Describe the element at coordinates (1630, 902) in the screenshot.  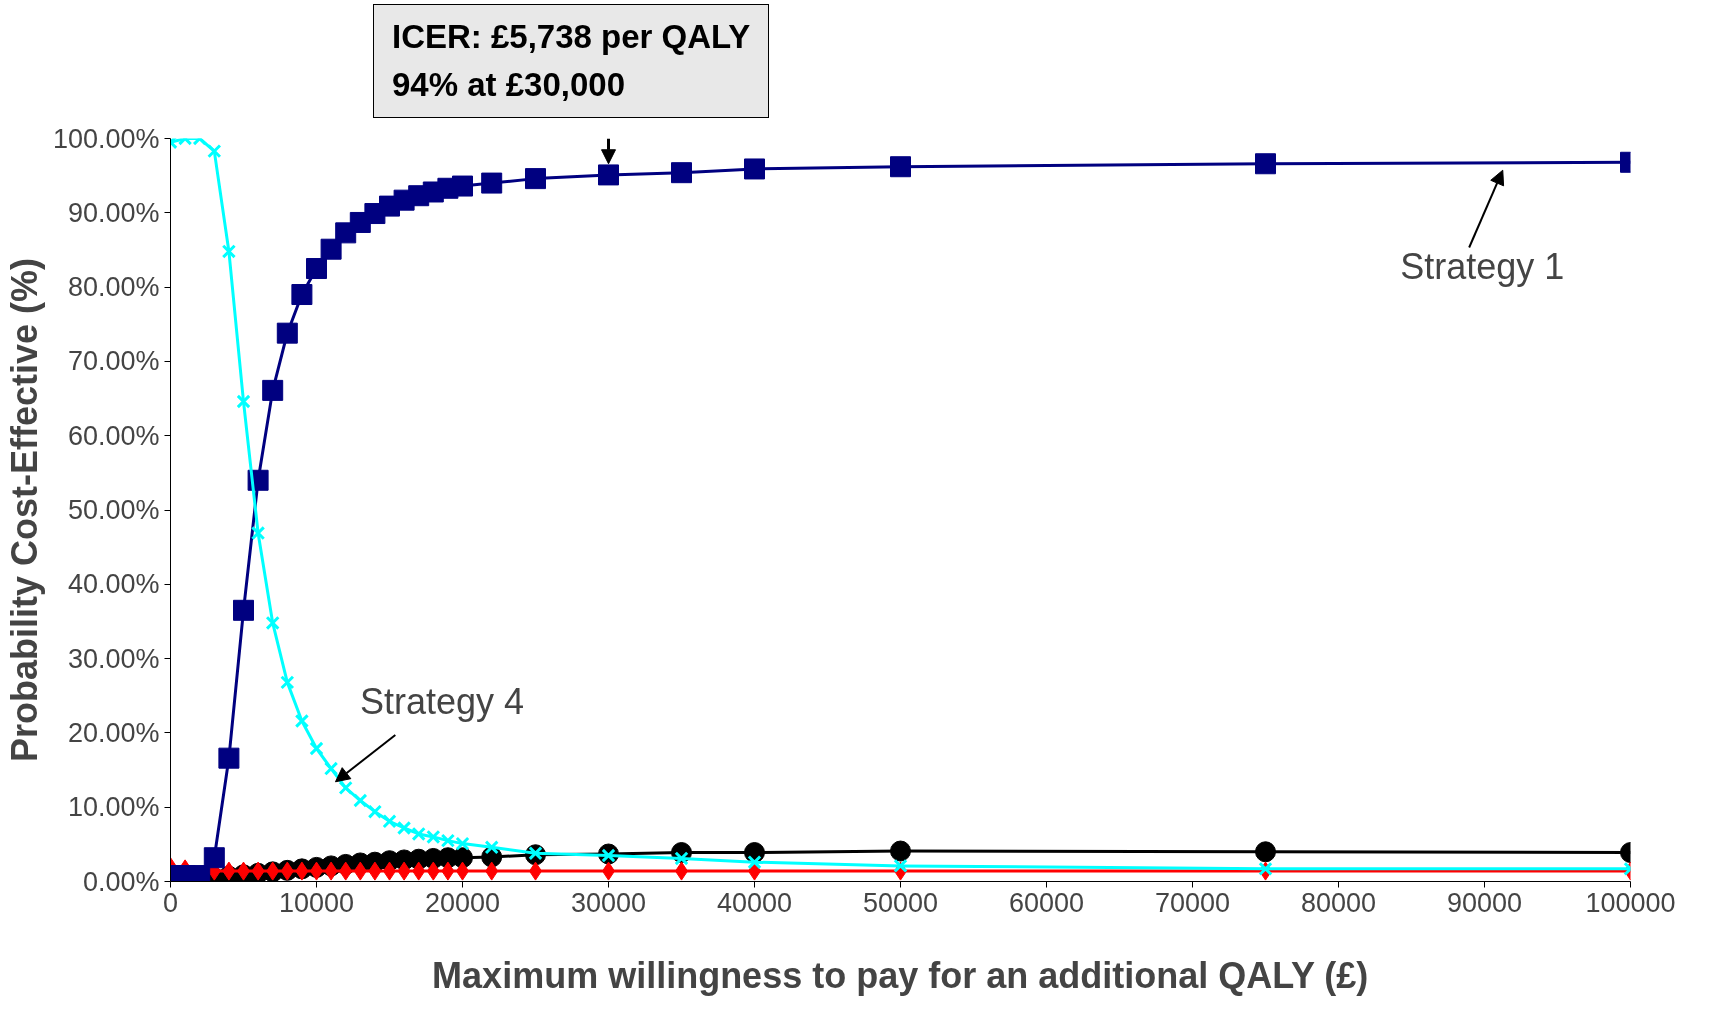
I see `x-tick-label: 100000` at that location.